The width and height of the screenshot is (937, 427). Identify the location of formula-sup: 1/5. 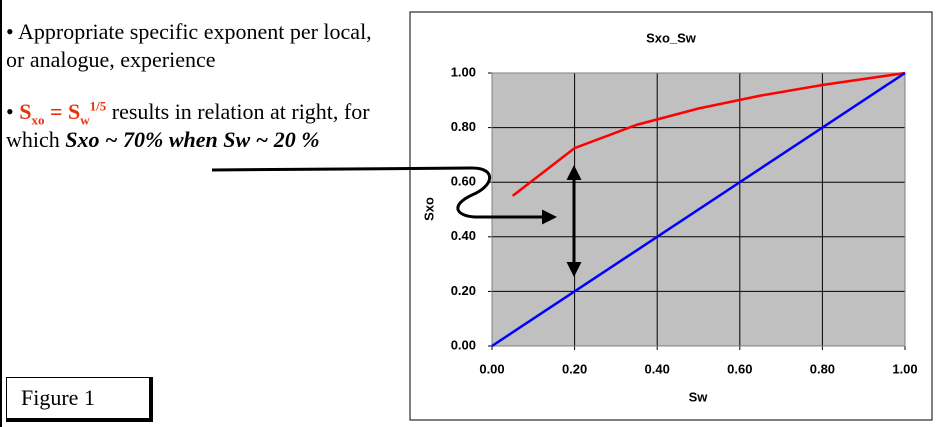
(98, 106).